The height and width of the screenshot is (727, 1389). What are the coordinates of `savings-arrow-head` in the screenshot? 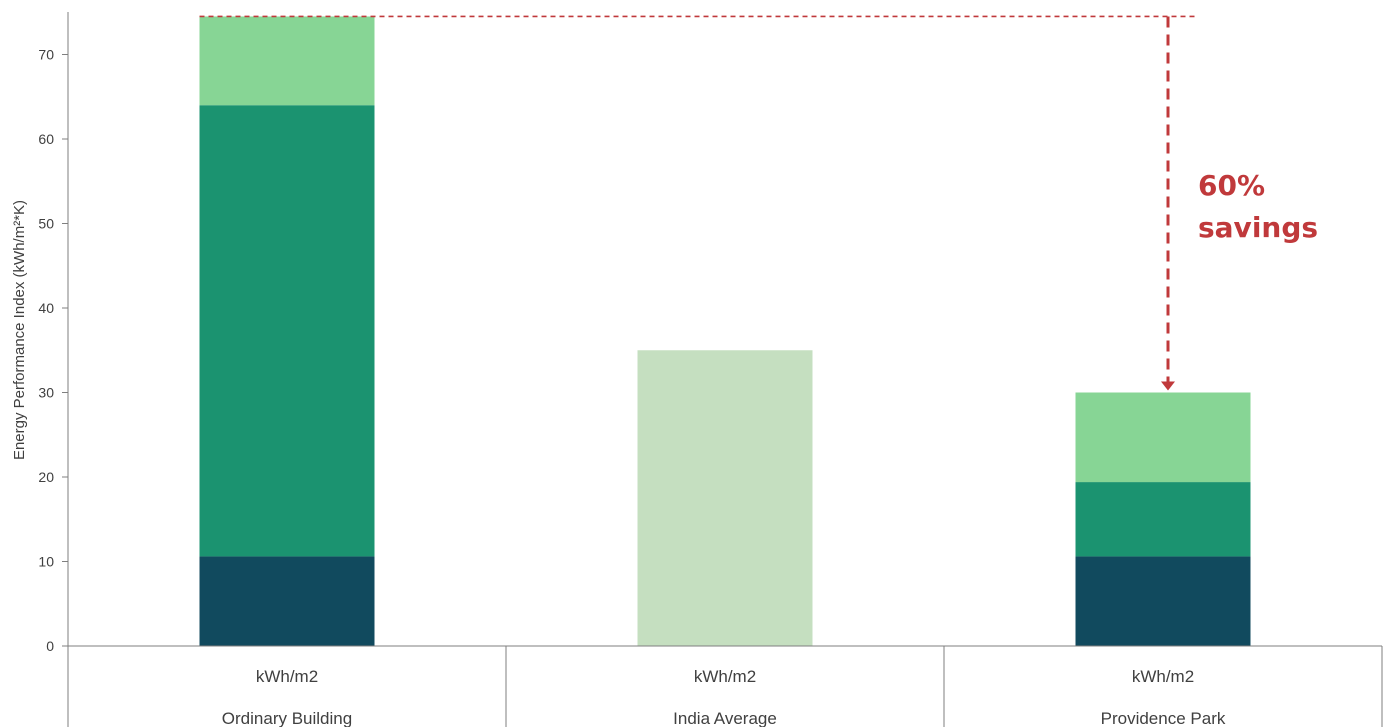 It's located at (1168, 386).